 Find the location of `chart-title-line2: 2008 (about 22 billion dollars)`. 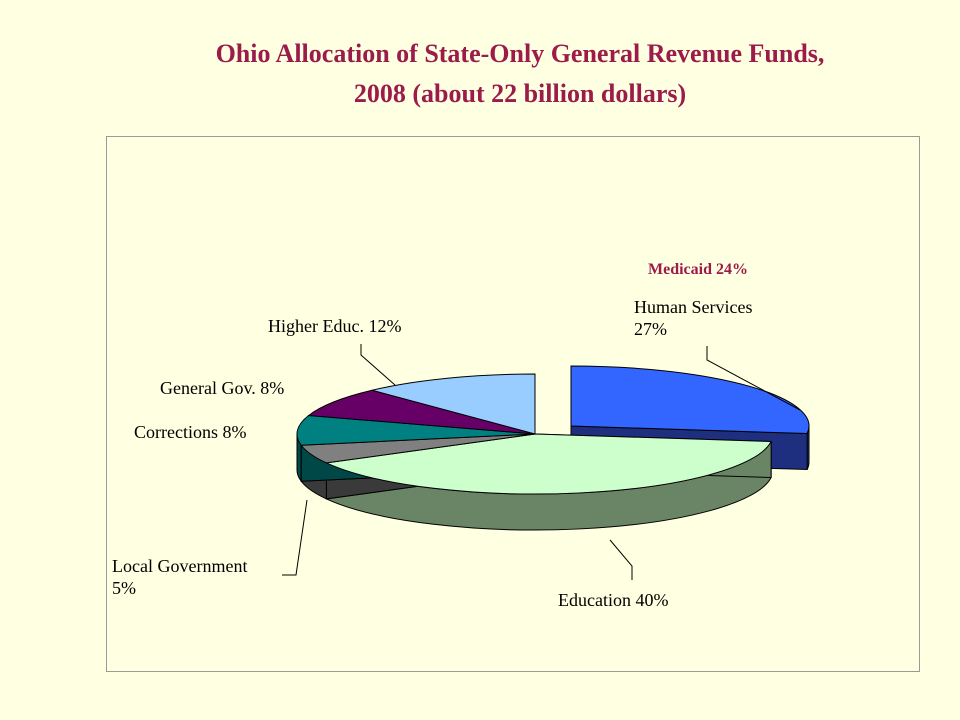

chart-title-line2: 2008 (about 22 billion dollars) is located at coordinates (520, 93).